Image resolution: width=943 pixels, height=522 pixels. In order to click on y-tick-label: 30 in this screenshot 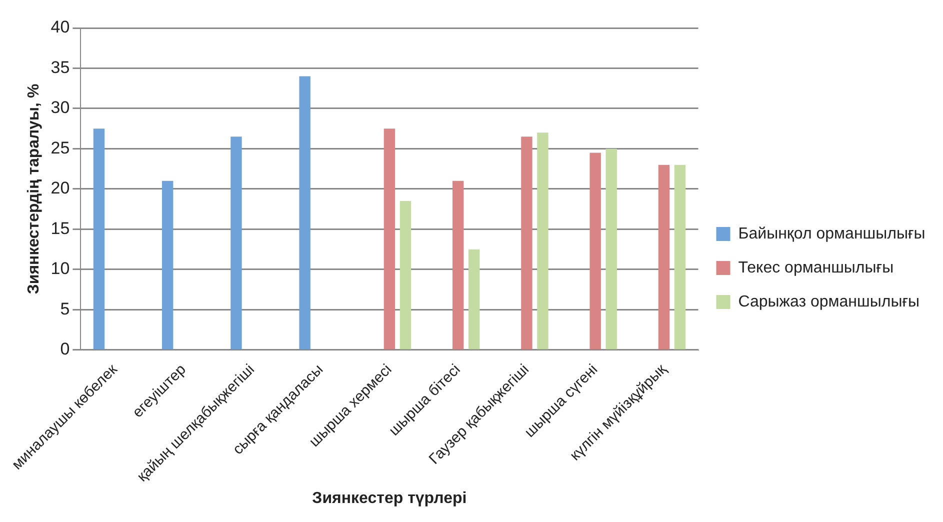, I will do `click(60, 108)`.